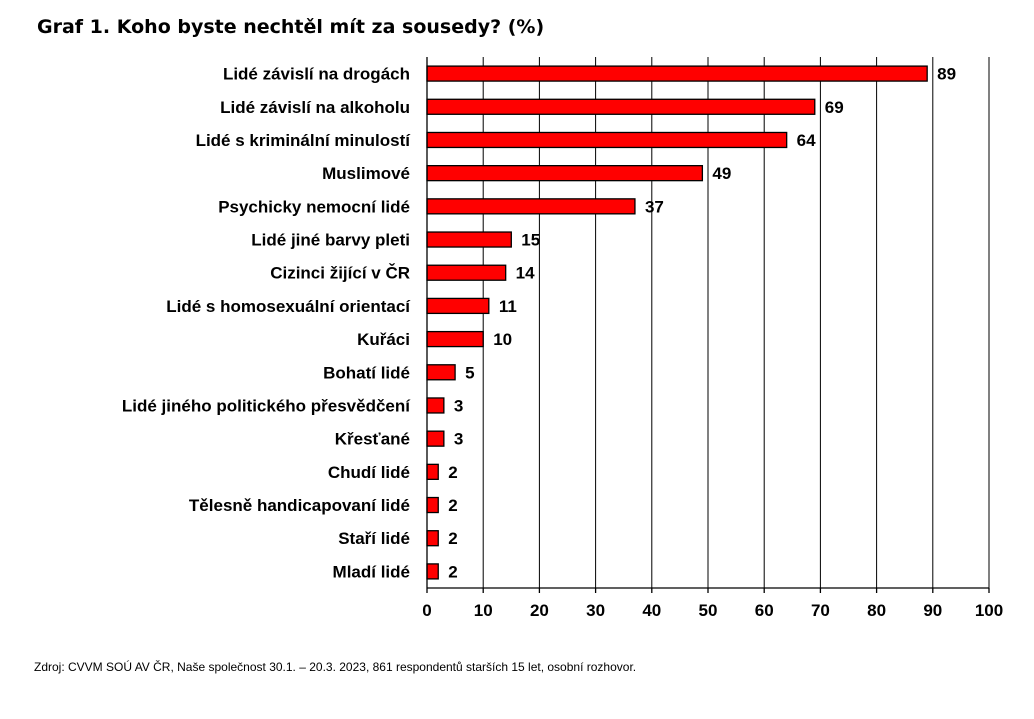  I want to click on value-label: 11, so click(508, 306).